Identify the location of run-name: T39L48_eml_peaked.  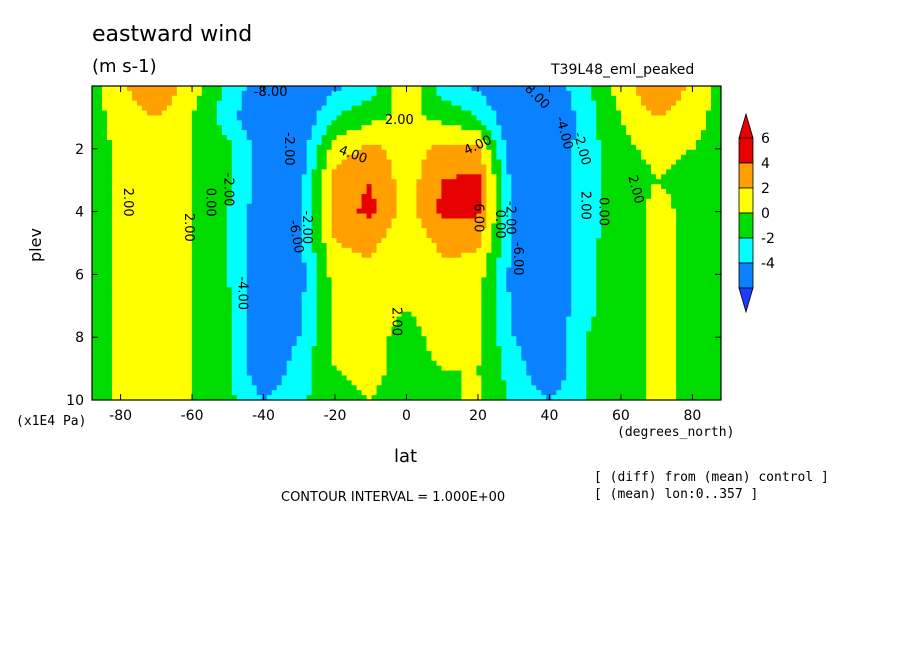
(623, 70).